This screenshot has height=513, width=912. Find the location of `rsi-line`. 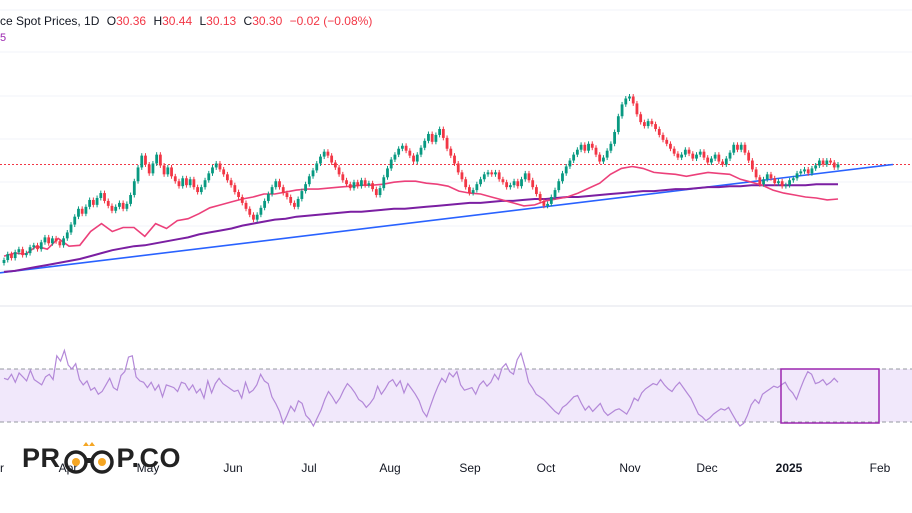

rsi-line is located at coordinates (421, 388).